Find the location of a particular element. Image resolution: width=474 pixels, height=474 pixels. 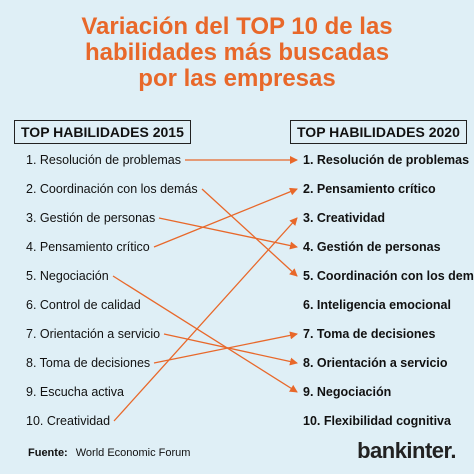

left-item-1: 1. Resolución de problemas is located at coordinates (103, 160).